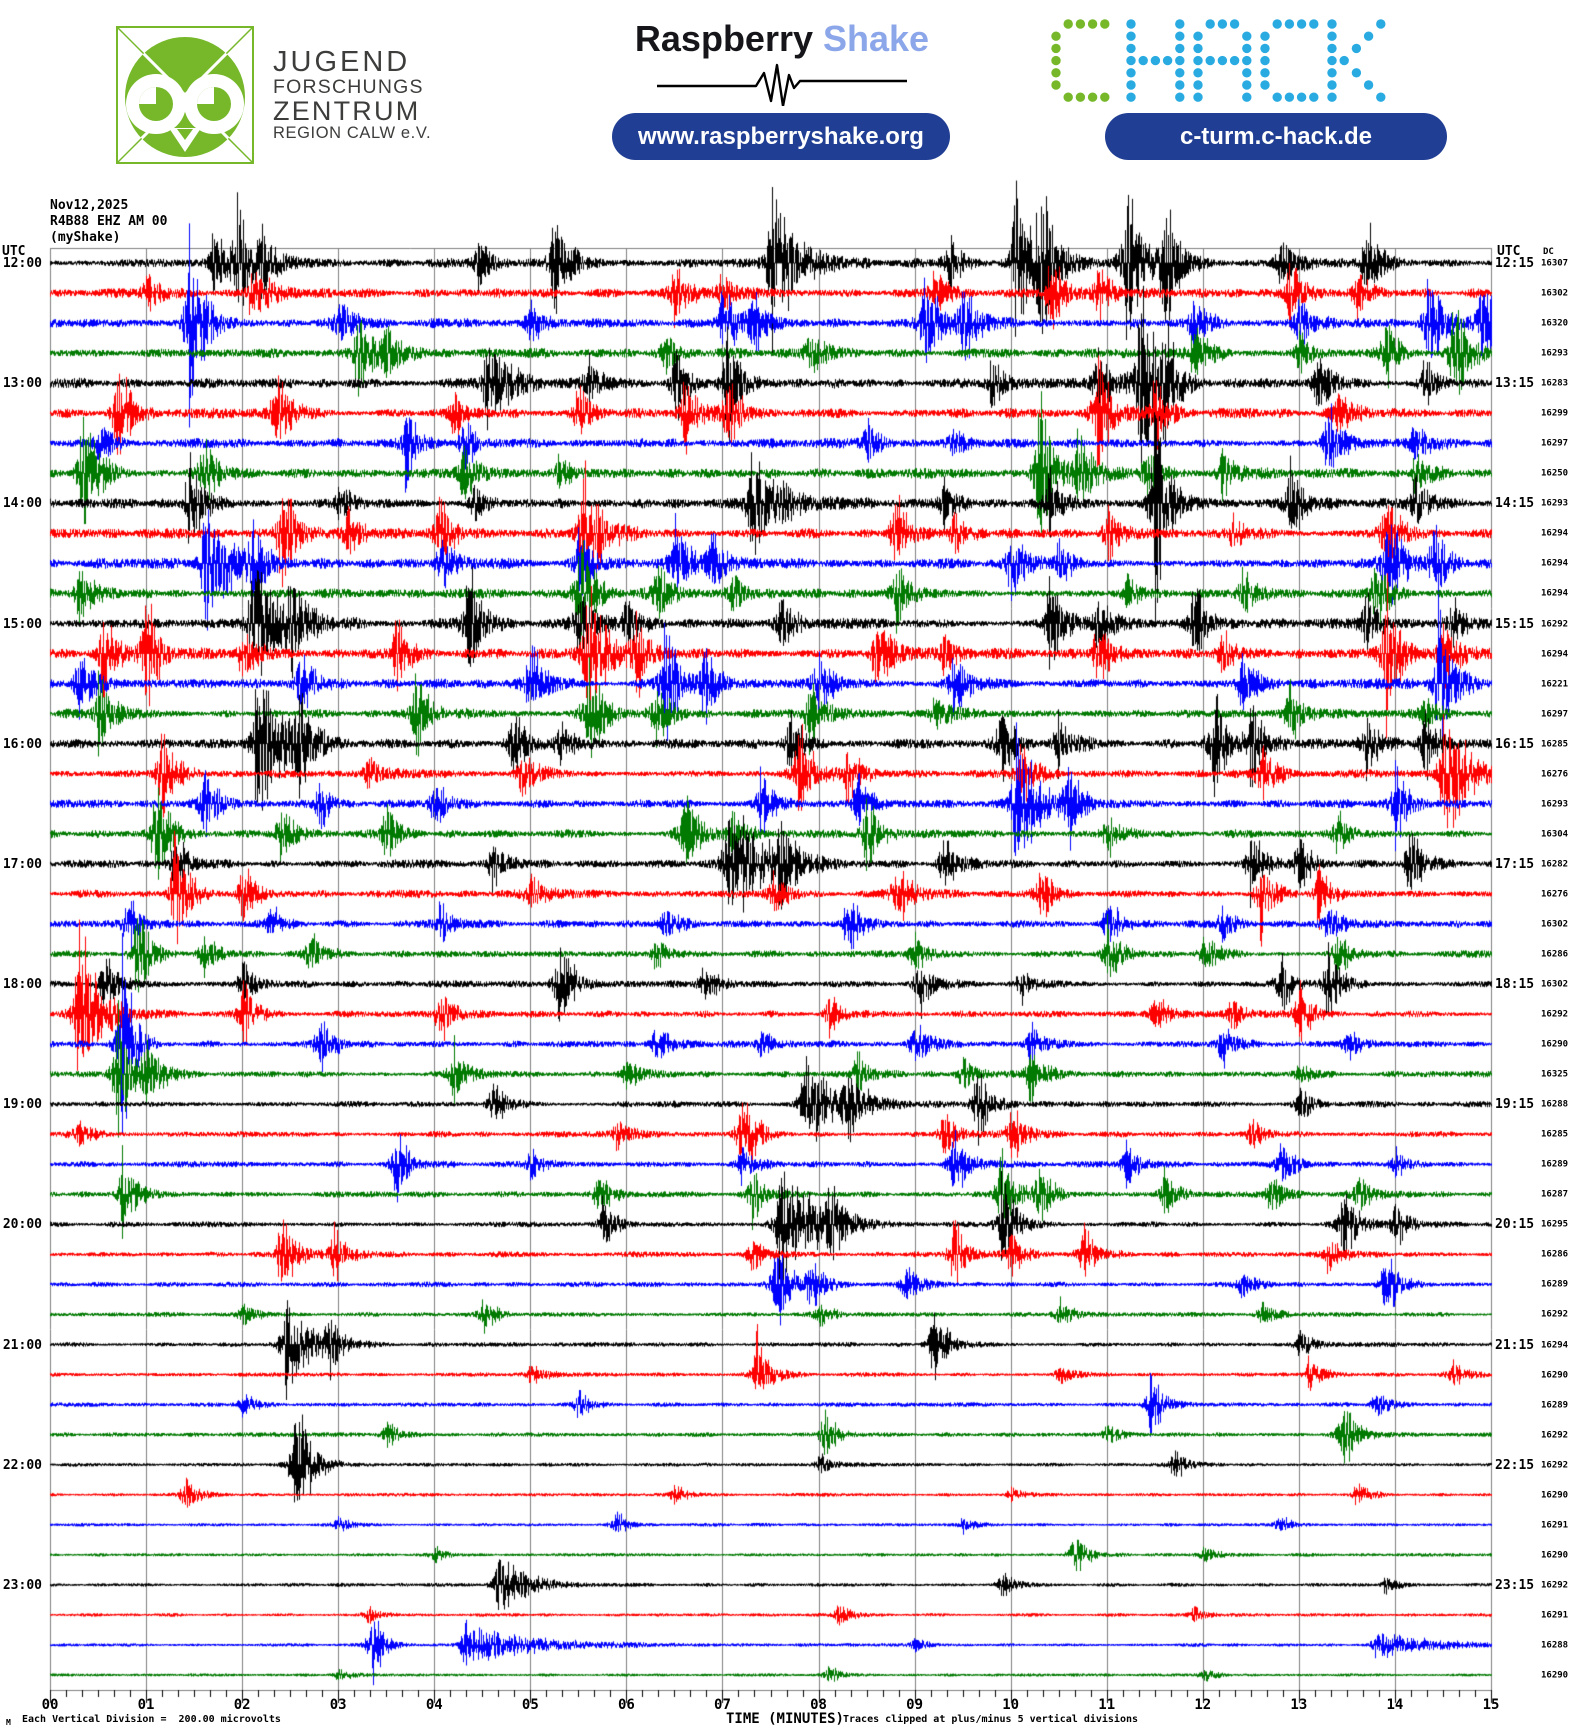 The height and width of the screenshot is (1732, 1570). I want to click on x-tick-label: 13, so click(1299, 1705).